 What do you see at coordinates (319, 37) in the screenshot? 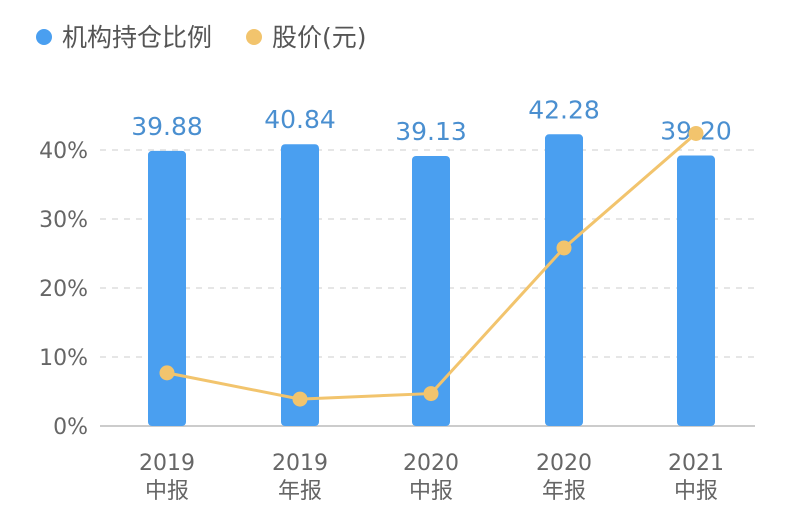
I see `legend-label-1: 股价(元)` at bounding box center [319, 37].